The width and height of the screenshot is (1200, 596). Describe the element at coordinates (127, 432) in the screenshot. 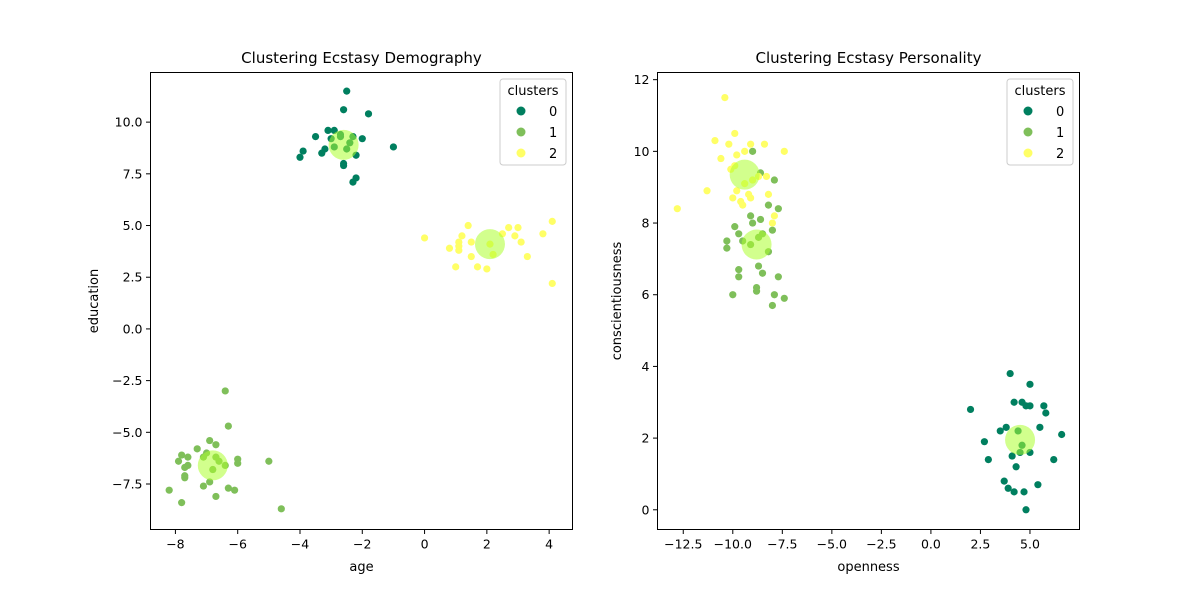

I see `y-tick-label: −5.0` at that location.